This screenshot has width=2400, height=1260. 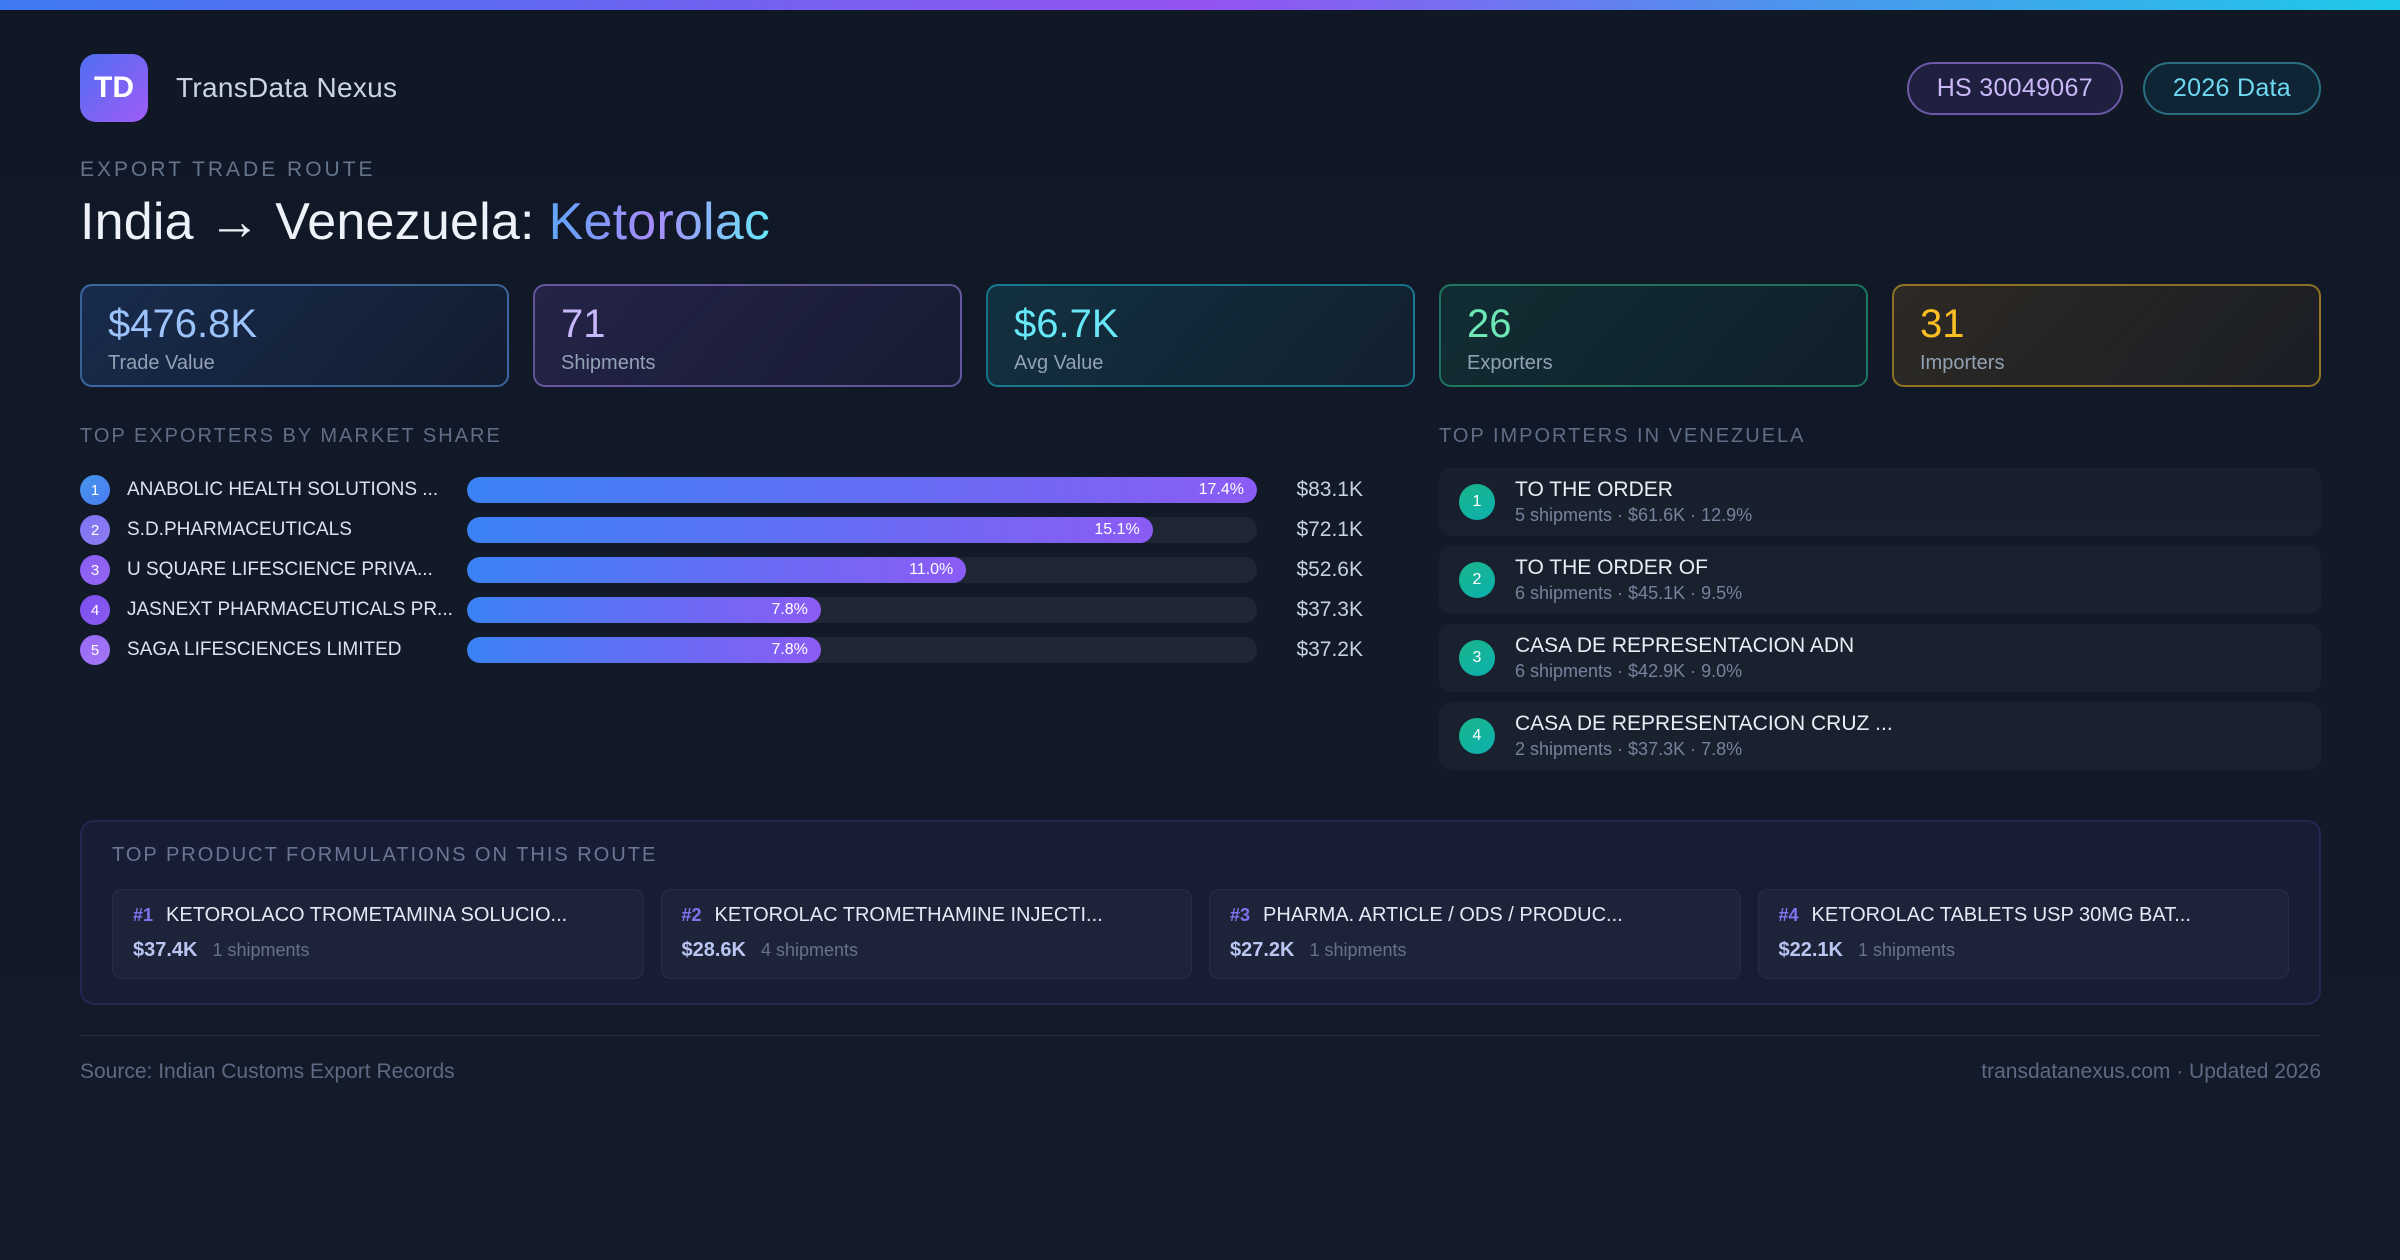 What do you see at coordinates (239, 529) in the screenshot?
I see `exporter-name: S.D.PHARMACEUTICALS` at bounding box center [239, 529].